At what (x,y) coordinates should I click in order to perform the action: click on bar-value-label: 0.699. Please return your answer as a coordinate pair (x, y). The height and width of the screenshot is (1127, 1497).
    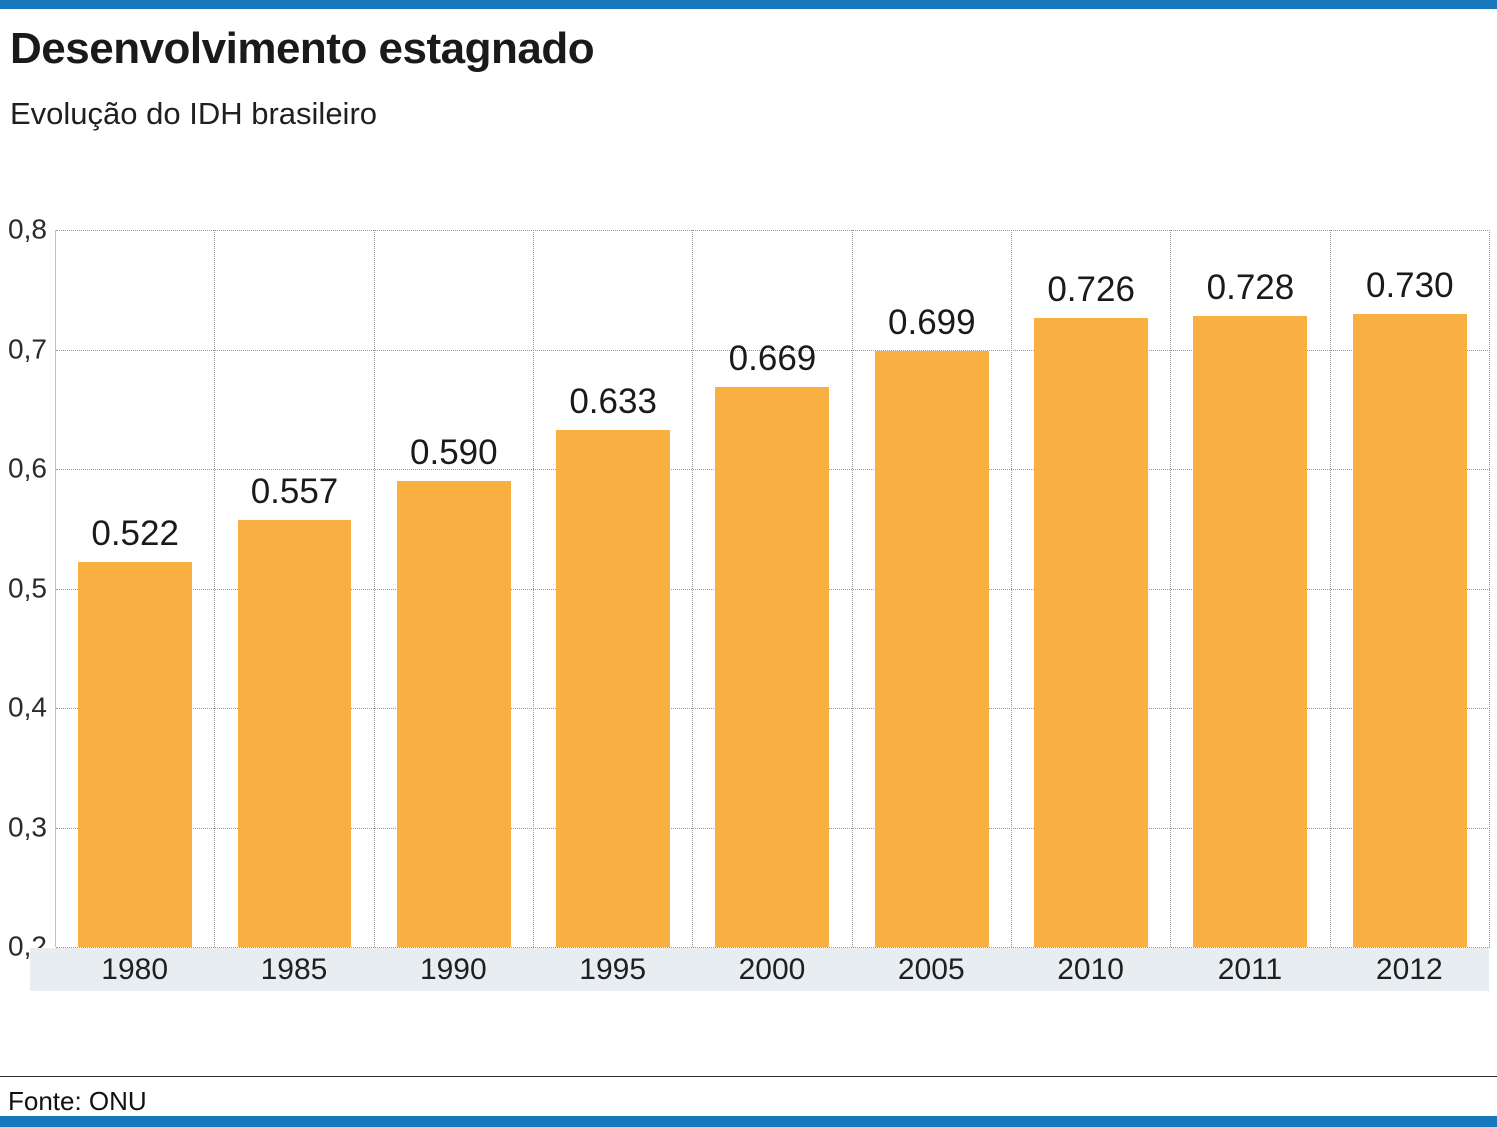
    Looking at the image, I should click on (932, 322).